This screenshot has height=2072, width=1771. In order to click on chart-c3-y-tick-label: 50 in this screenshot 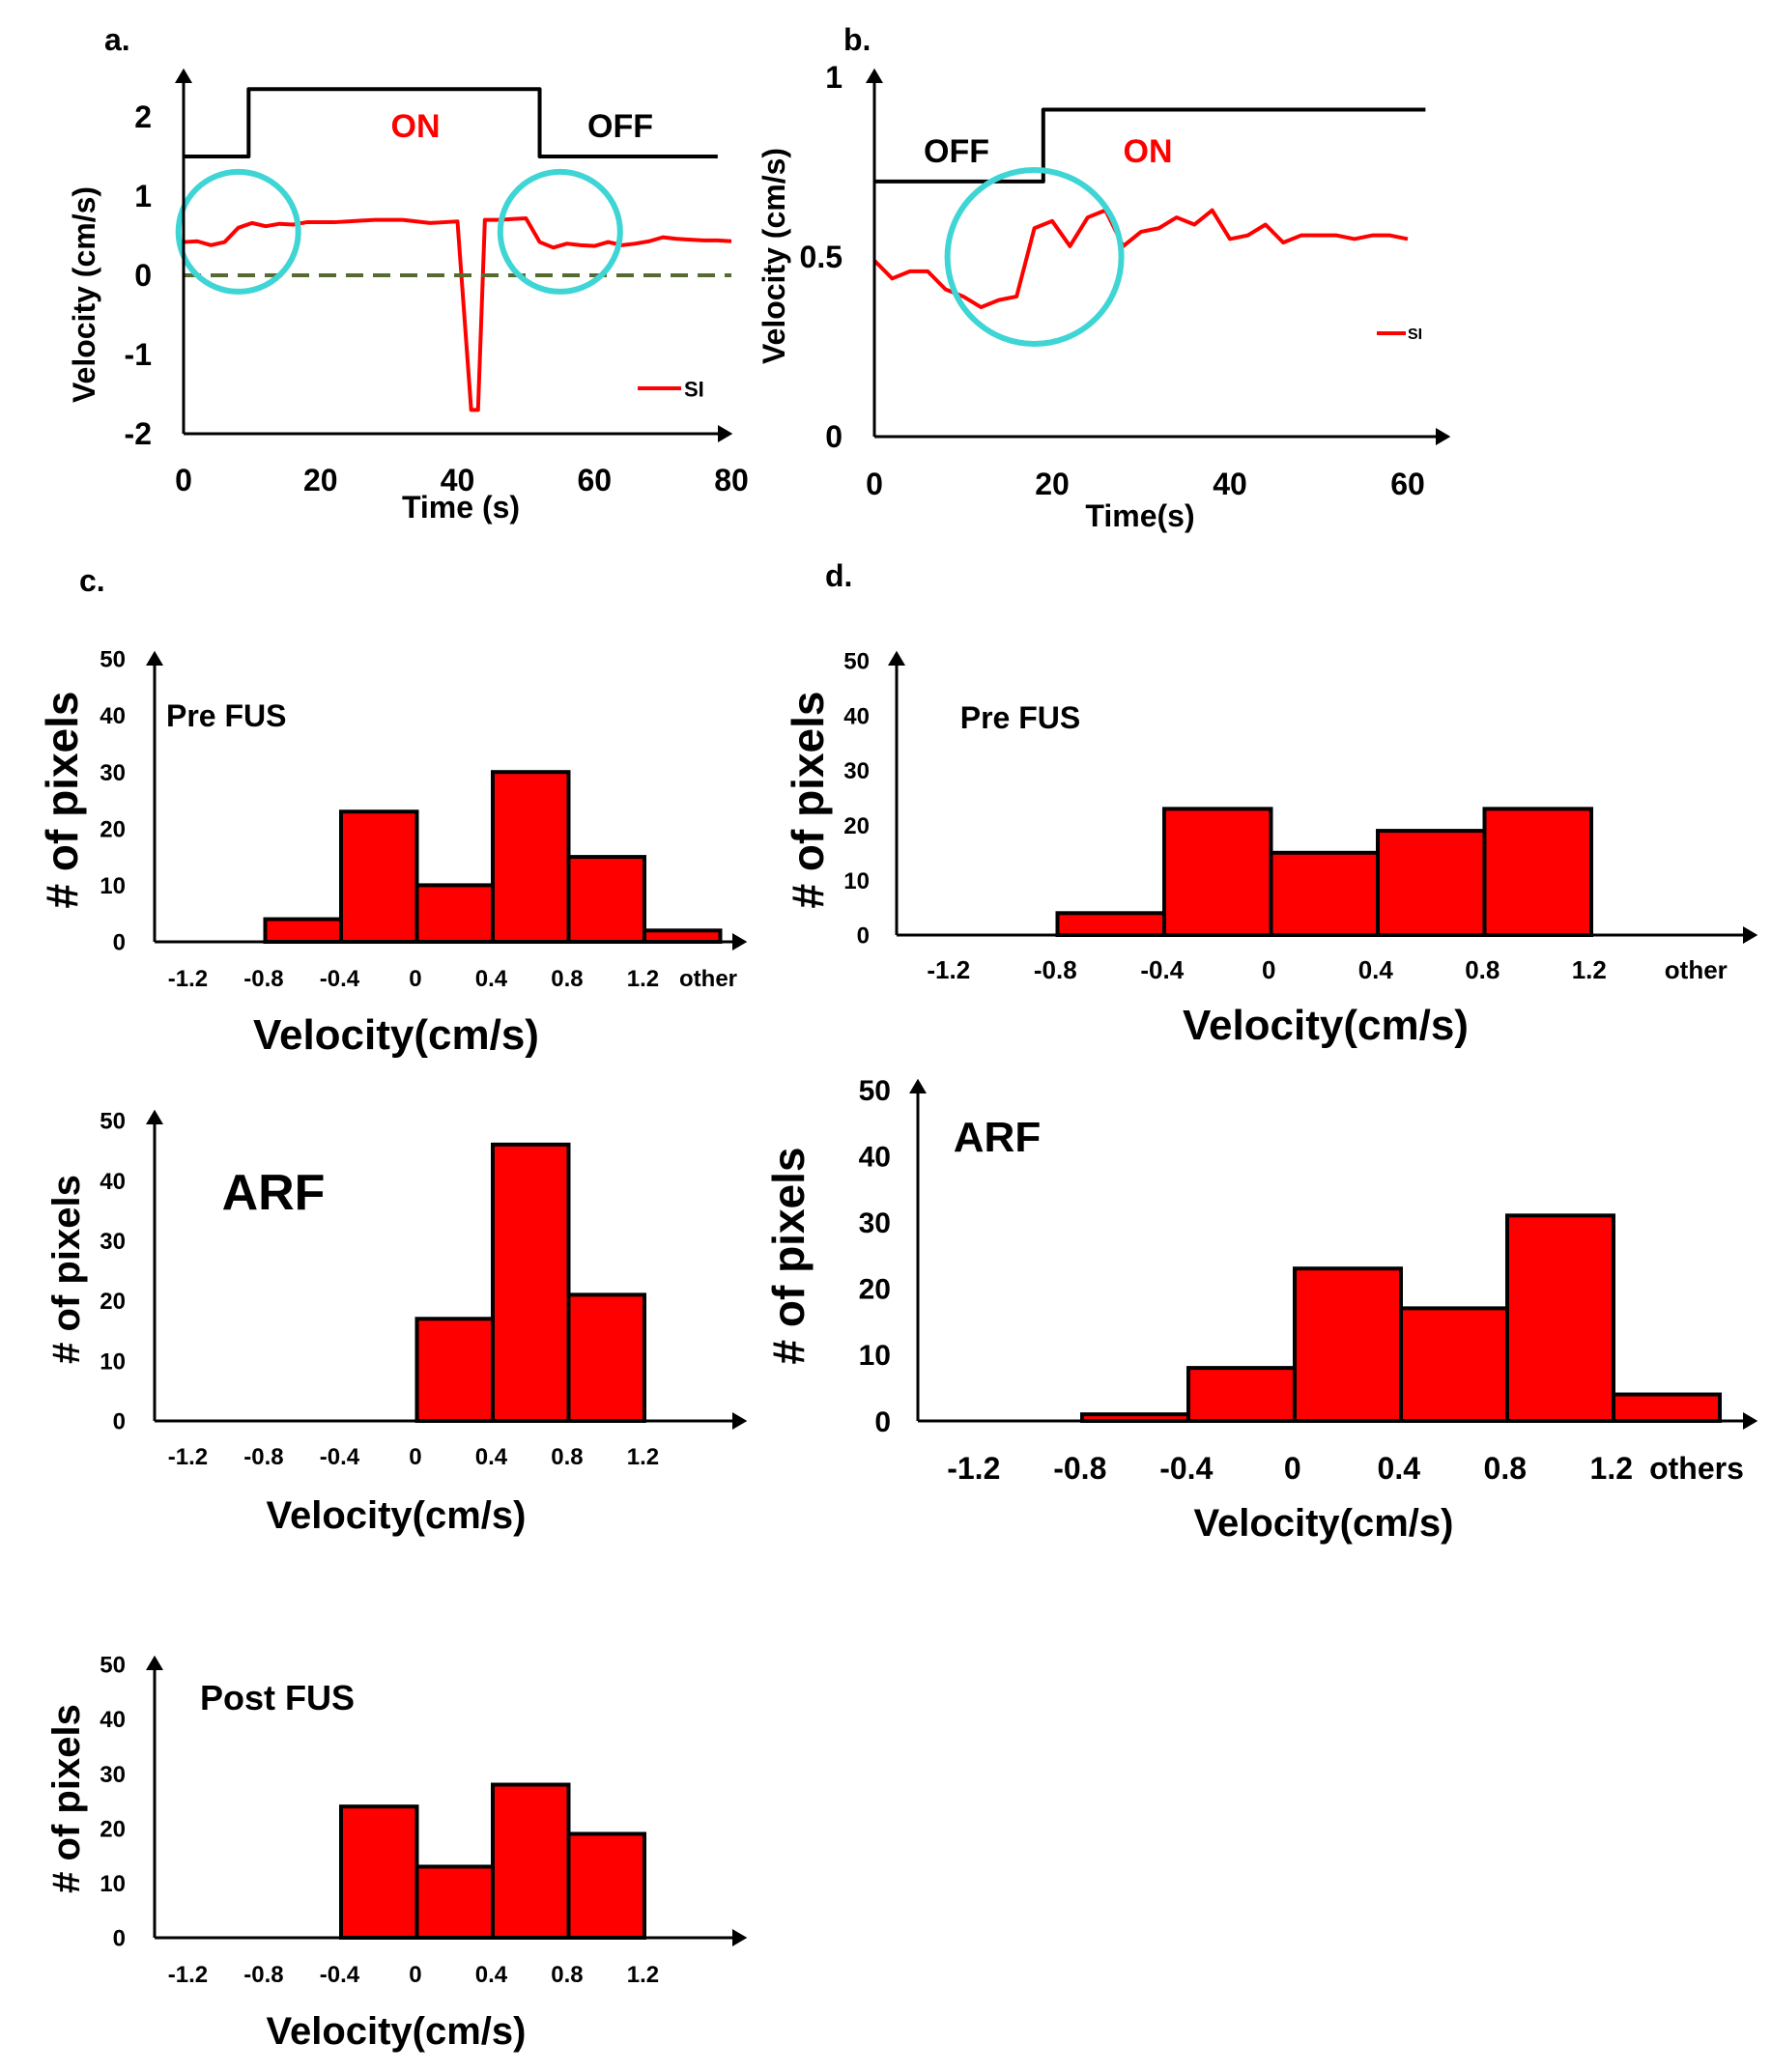, I will do `click(113, 1666)`.